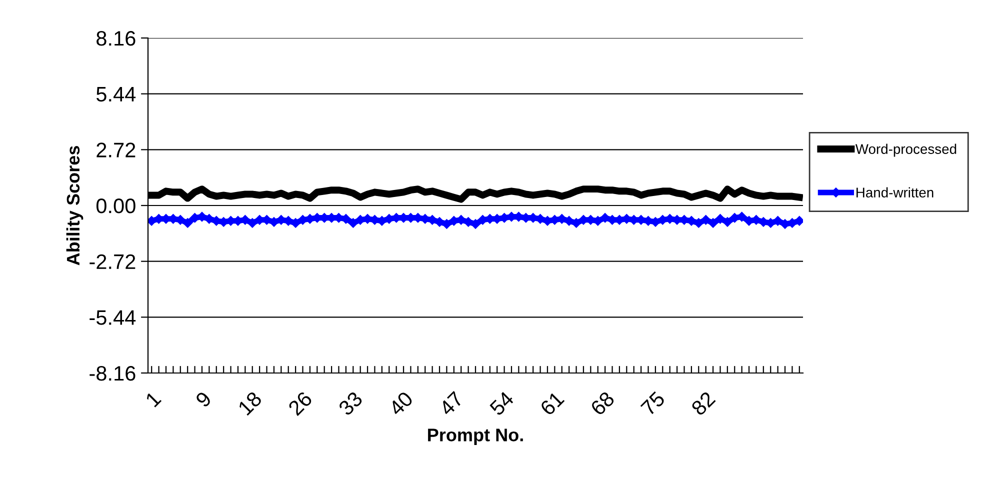  I want to click on x-tick-label: 82, so click(703, 403).